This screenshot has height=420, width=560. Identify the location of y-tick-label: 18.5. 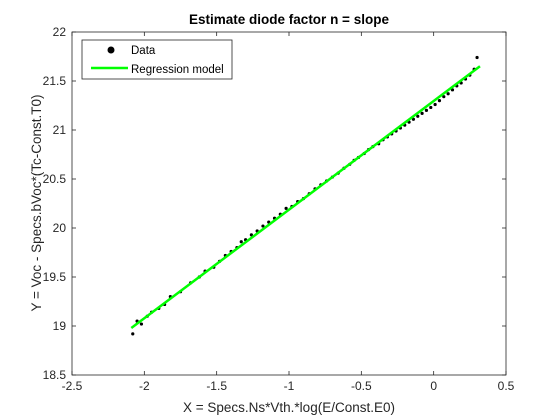
(55, 375).